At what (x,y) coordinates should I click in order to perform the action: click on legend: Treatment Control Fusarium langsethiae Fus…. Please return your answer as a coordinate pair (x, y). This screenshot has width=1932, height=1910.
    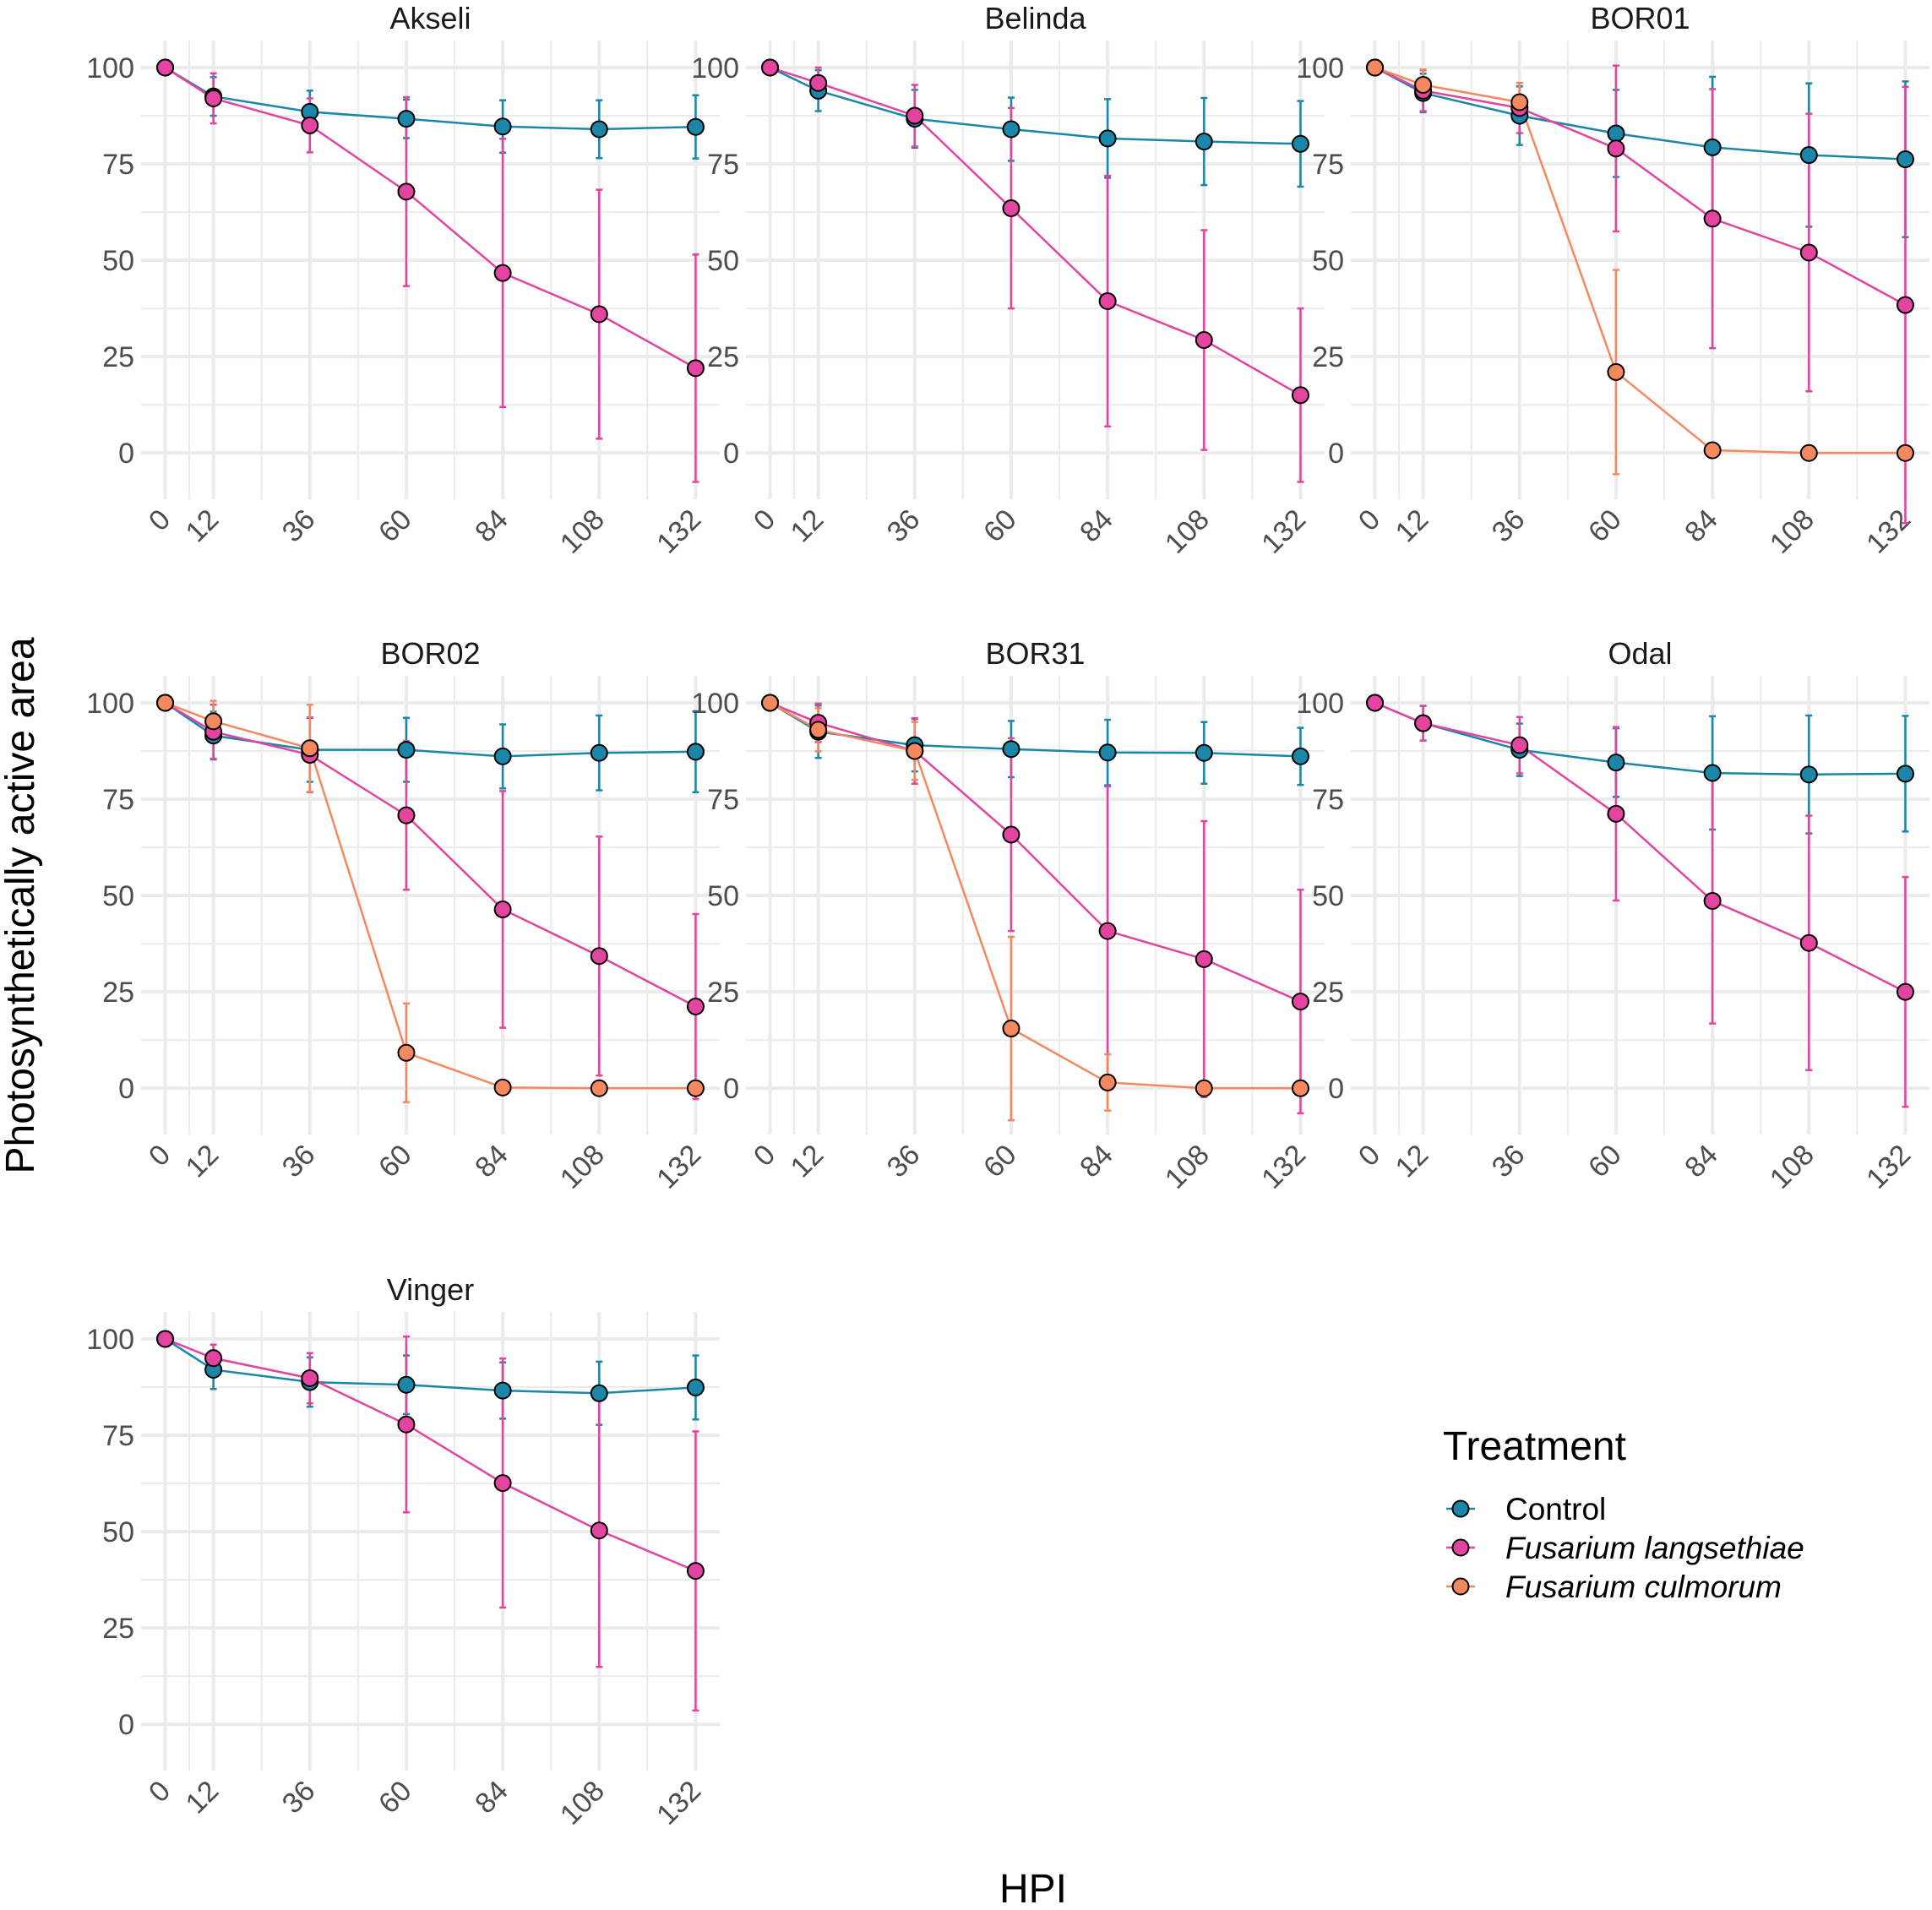
    Looking at the image, I should click on (1623, 1514).